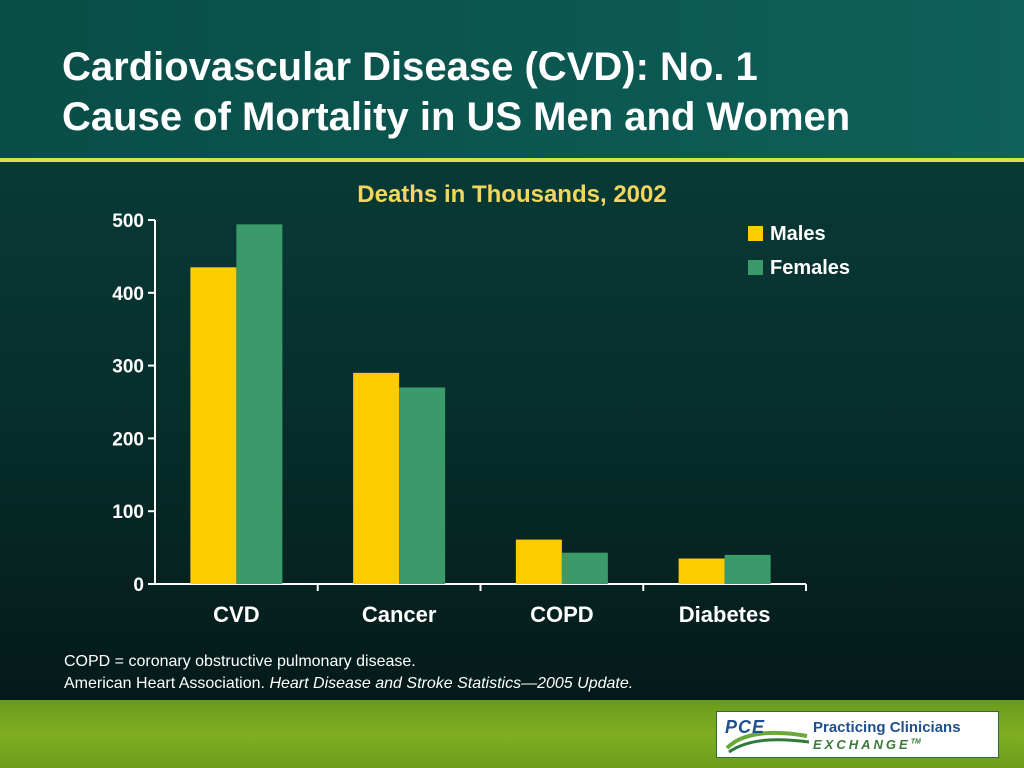  What do you see at coordinates (512, 160) in the screenshot?
I see `header-divider` at bounding box center [512, 160].